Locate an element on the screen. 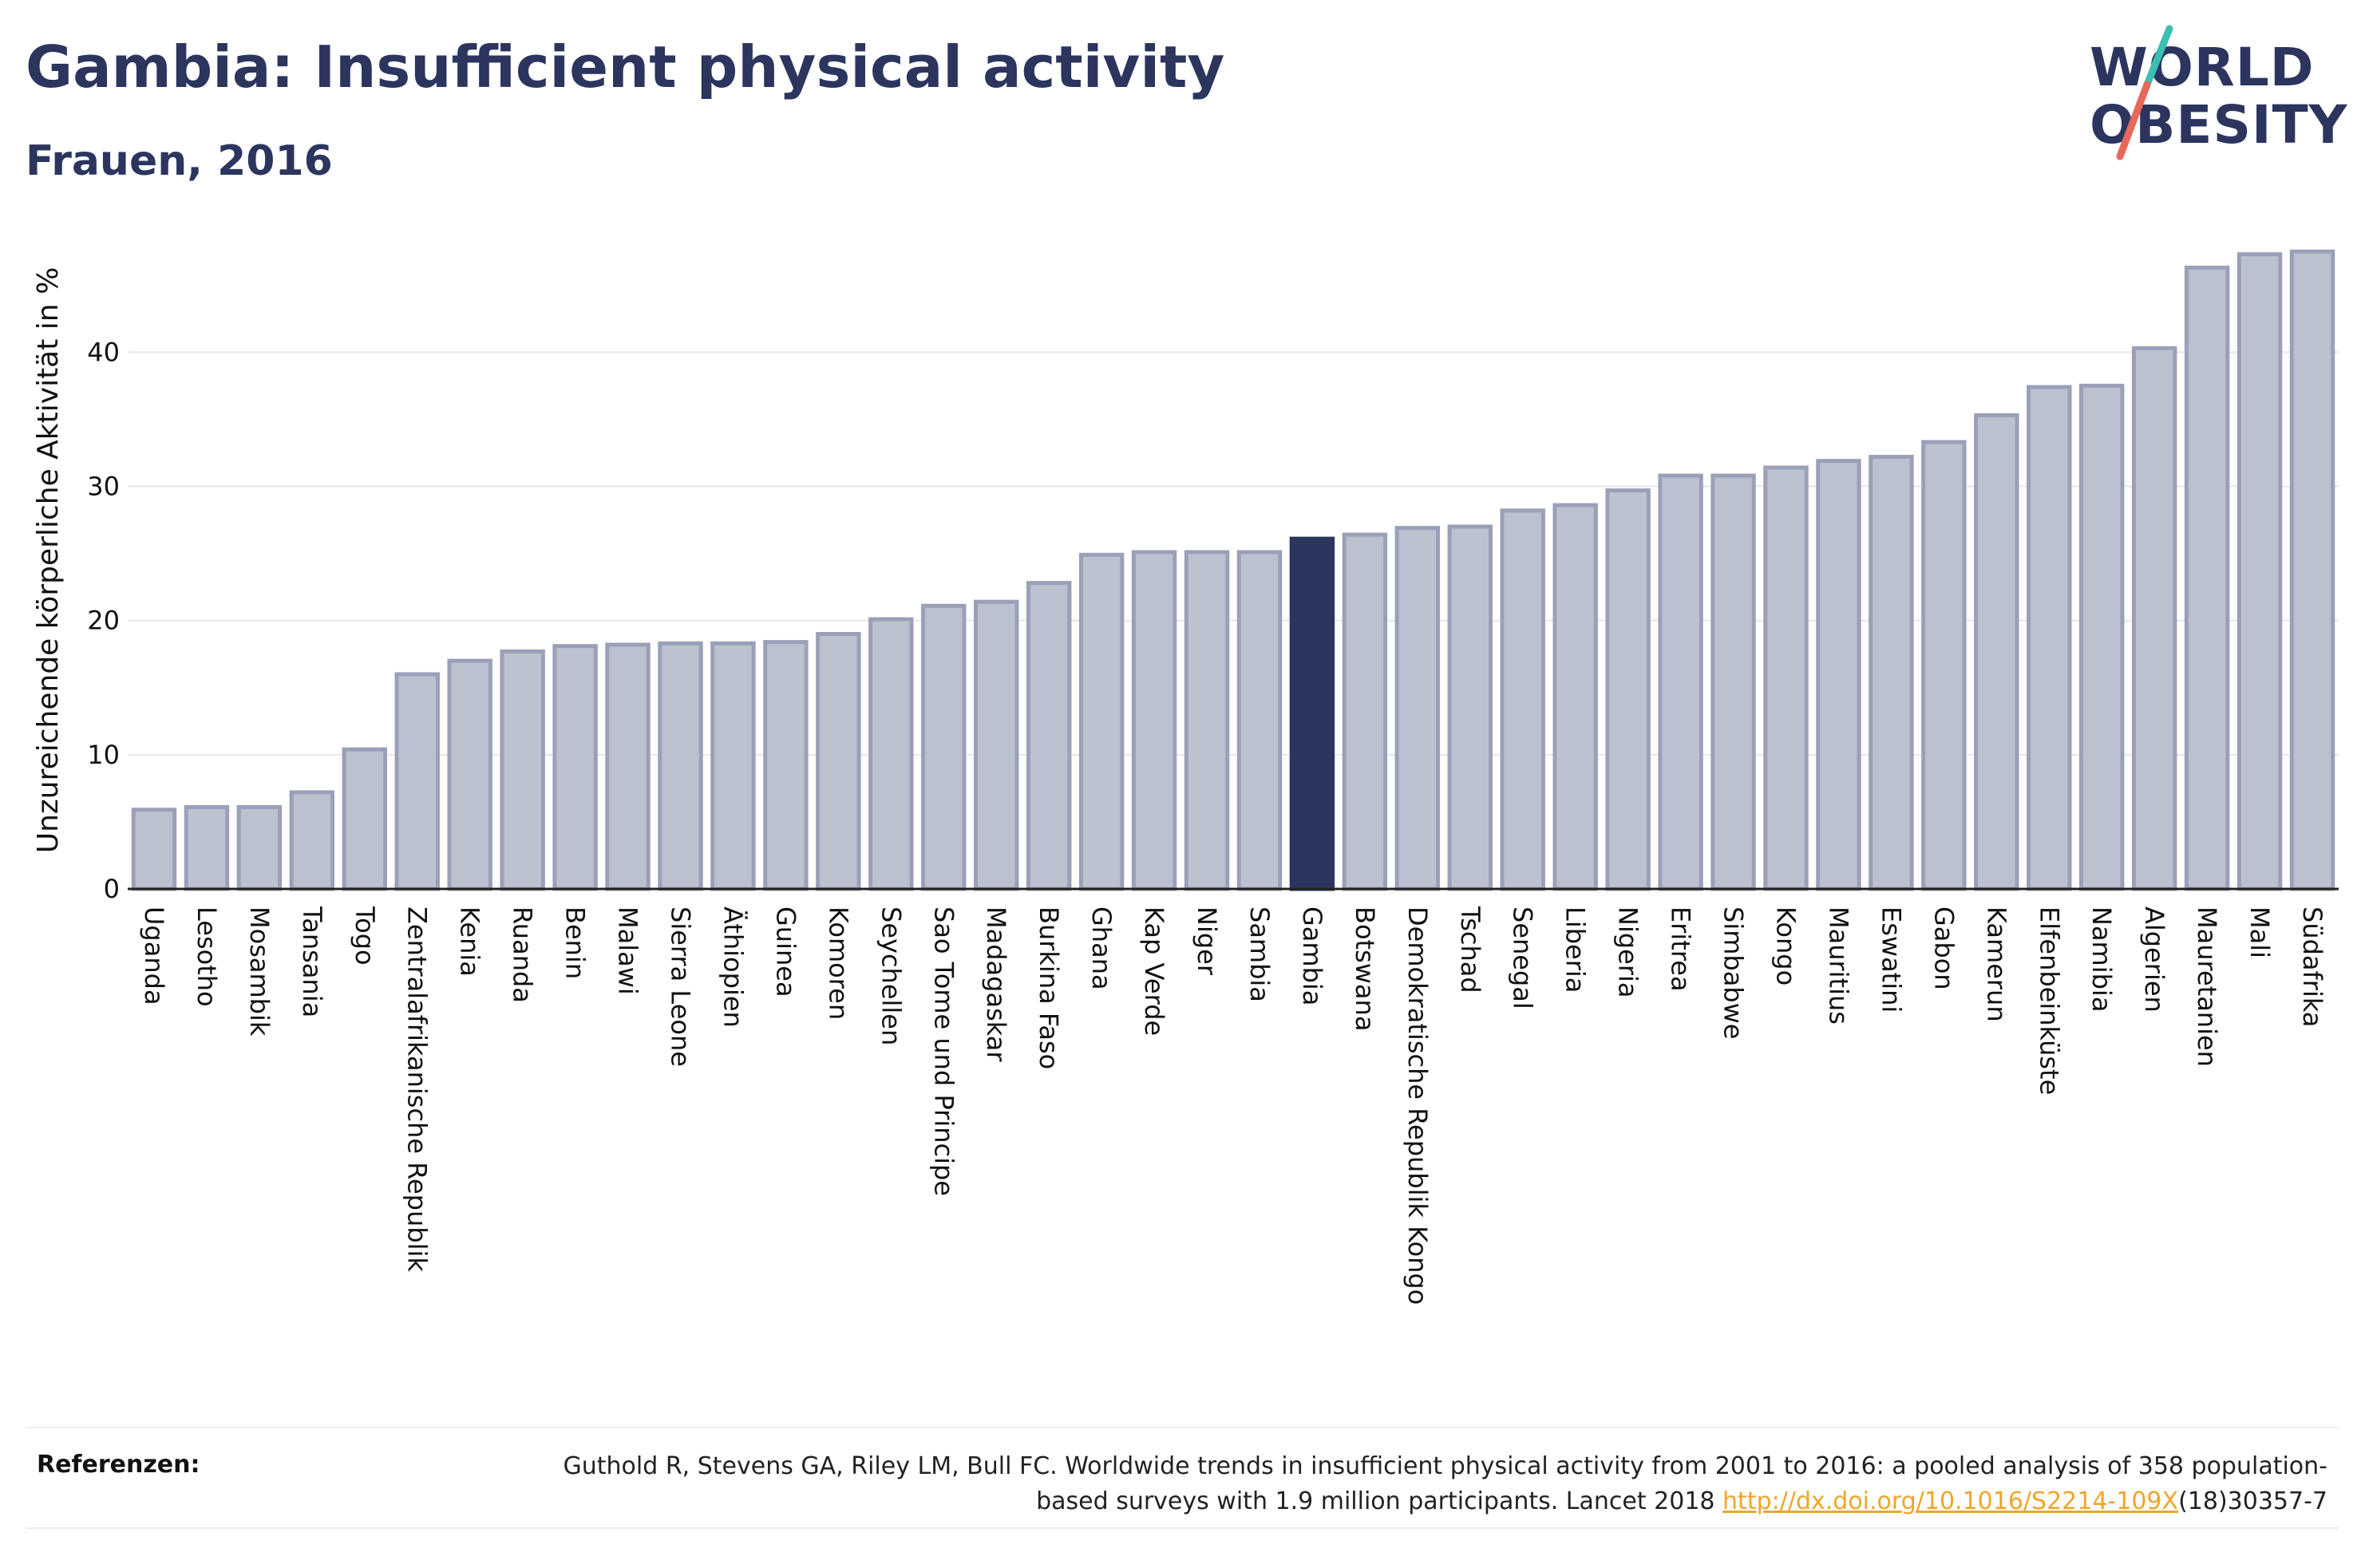 Image resolution: width=2361 pixels, height=1568 pixels. bar-gabon is located at coordinates (1944, 665).